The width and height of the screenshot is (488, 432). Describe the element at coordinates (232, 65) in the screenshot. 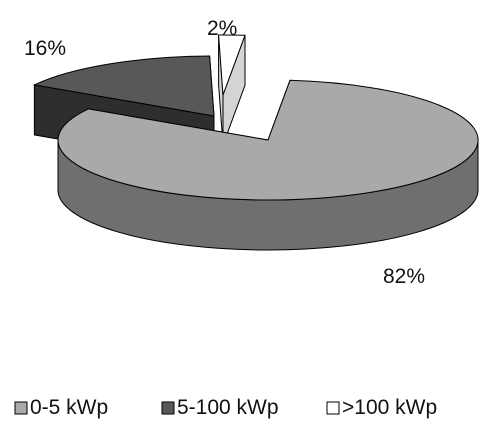

I see `pie-top-over-100-kwp` at that location.